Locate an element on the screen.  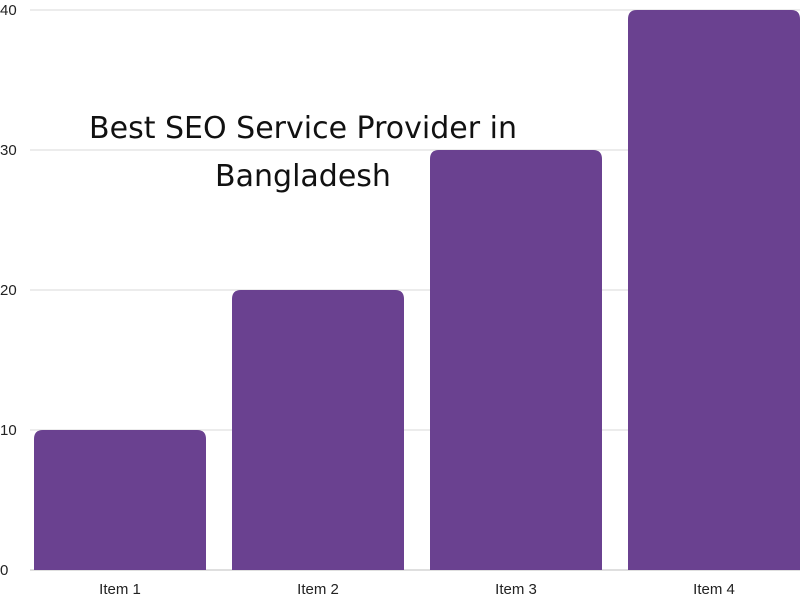
x-axis-labels: Item 1 Item 2 Item 3 Item 4 is located at coordinates (417, 589).